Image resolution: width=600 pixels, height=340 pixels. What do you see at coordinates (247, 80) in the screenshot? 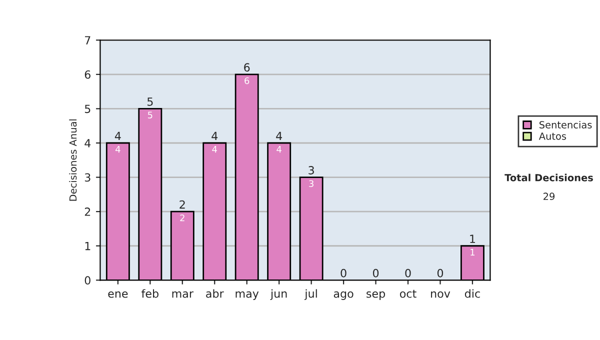
I see `data-label: 6` at bounding box center [247, 80].